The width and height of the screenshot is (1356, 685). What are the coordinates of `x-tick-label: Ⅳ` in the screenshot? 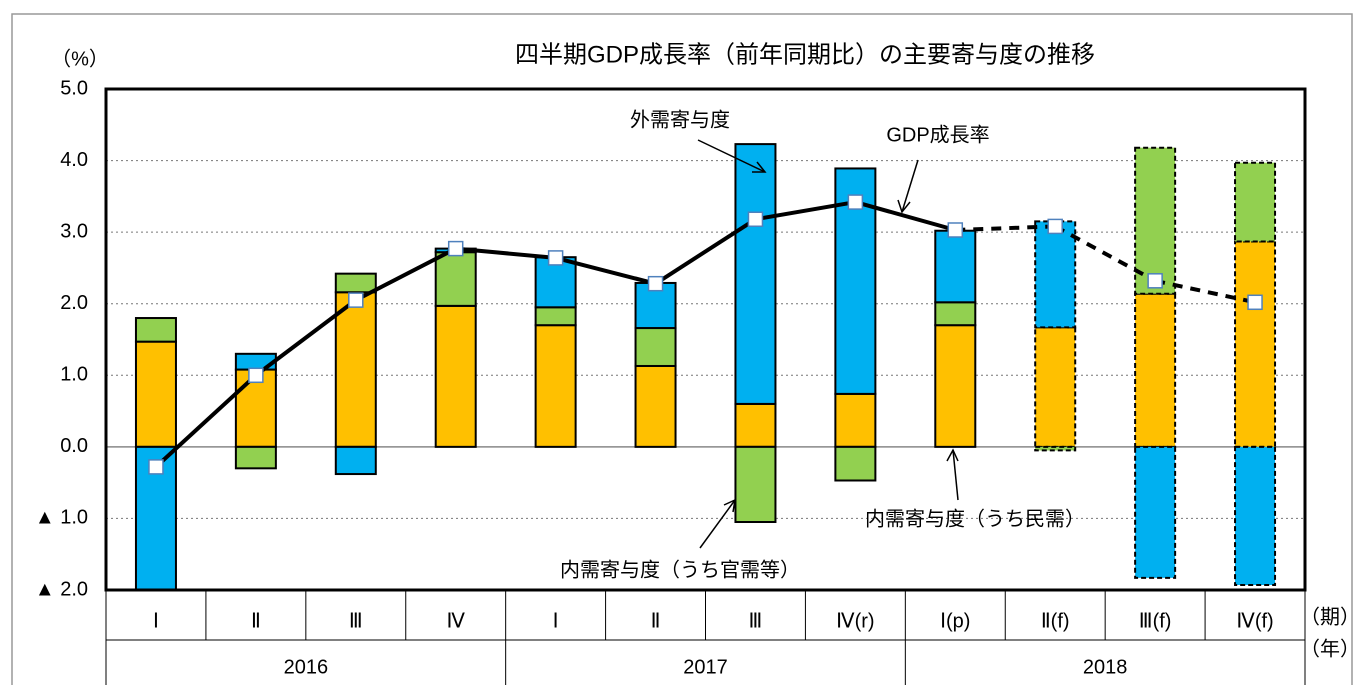 It's located at (455, 621).